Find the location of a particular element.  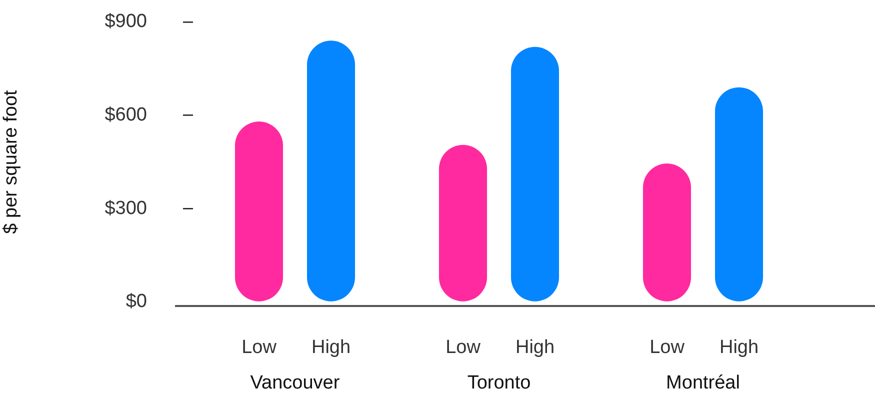

y-tick-label: $900 is located at coordinates (125, 21).